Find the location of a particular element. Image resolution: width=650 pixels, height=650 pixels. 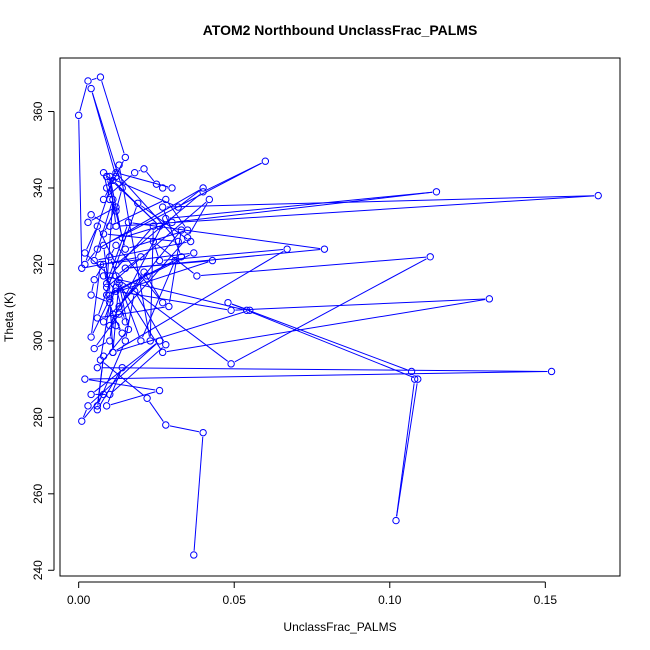

y-tick-label: 260 is located at coordinates (38, 493).